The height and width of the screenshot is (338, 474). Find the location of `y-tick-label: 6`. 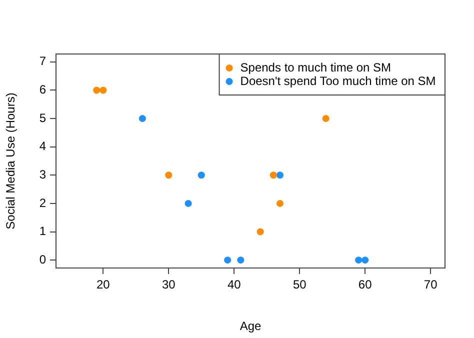

y-tick-label: 6 is located at coordinates (42, 89).